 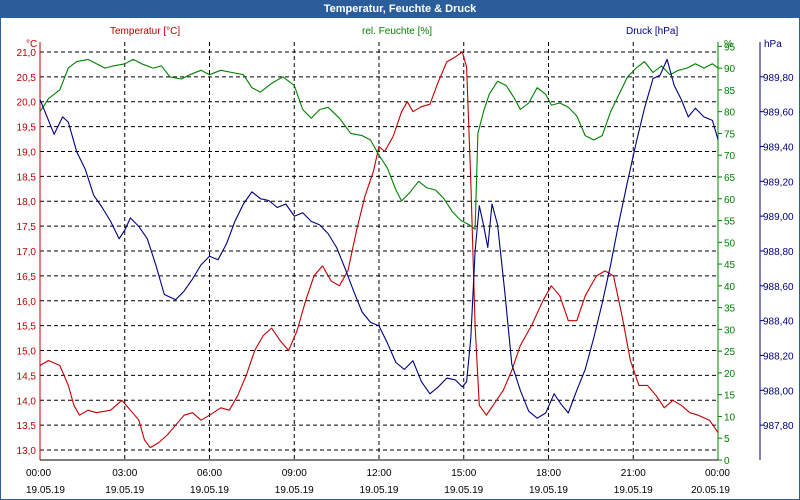 What do you see at coordinates (728, 44) in the screenshot?
I see `axis-unit-humidity: %` at bounding box center [728, 44].